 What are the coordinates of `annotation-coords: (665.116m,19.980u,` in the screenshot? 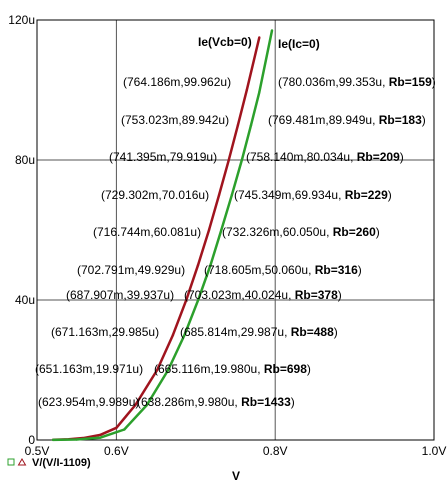 It's located at (209, 369).